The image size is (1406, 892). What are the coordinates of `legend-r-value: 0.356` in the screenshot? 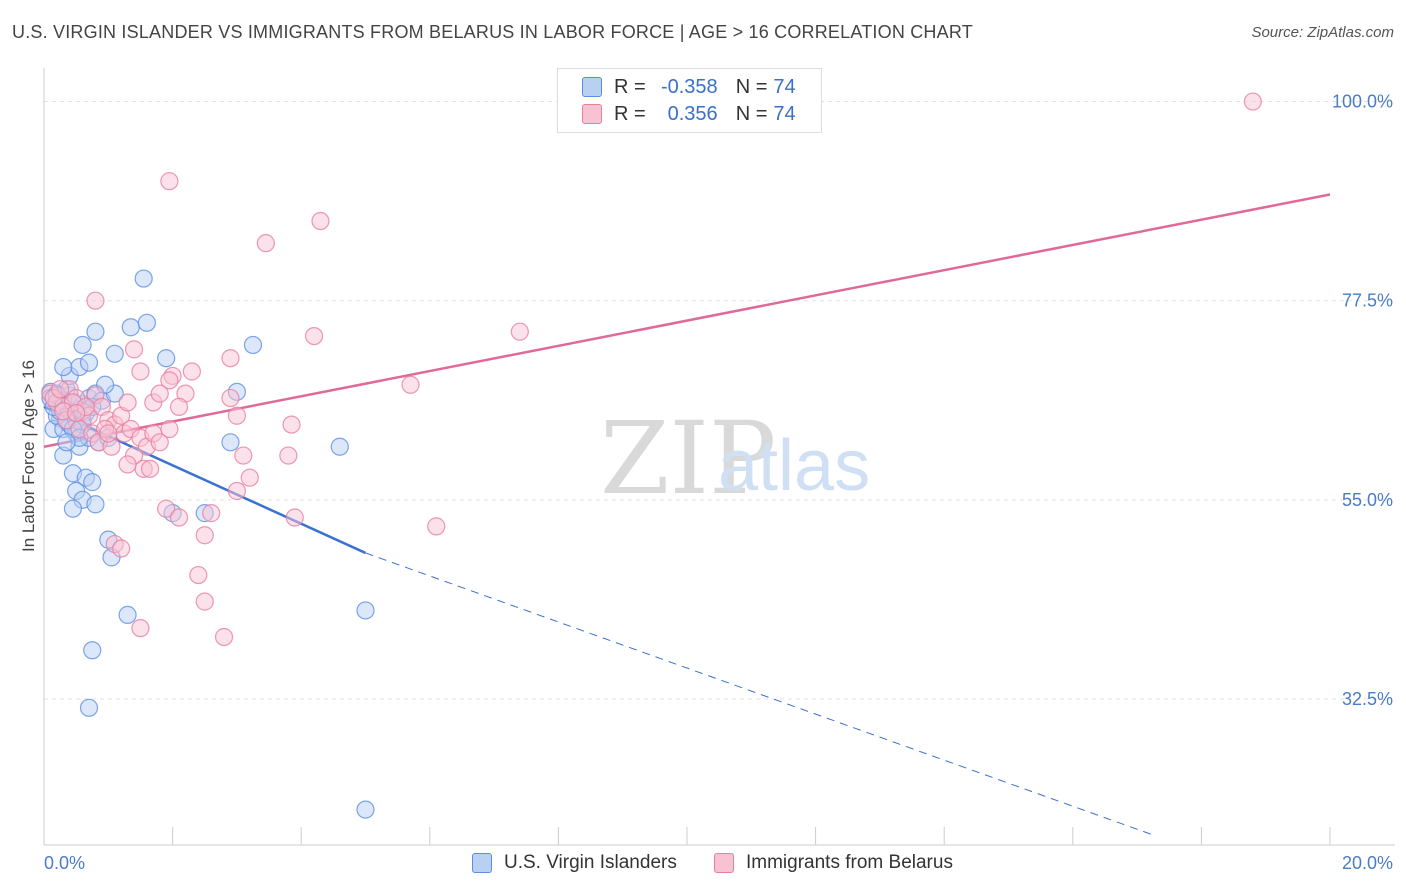 It's located at (692, 113).